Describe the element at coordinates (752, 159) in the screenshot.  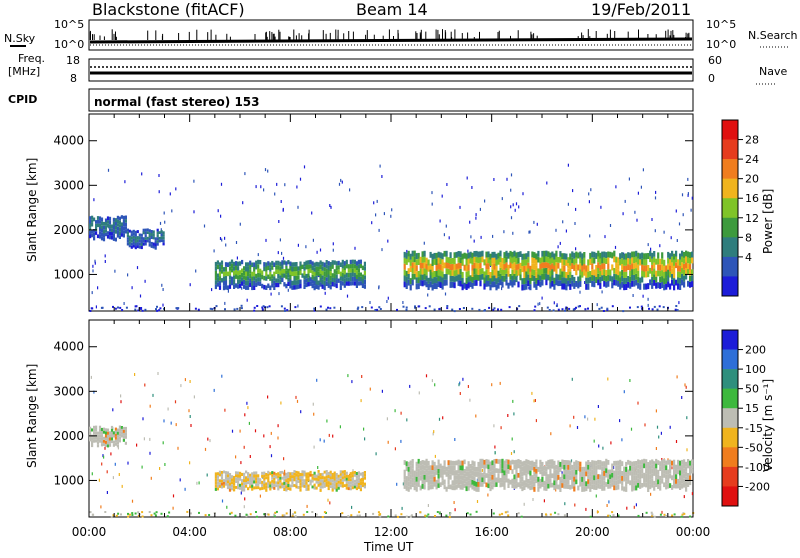
I see `colorbar-tick-label: 24` at that location.